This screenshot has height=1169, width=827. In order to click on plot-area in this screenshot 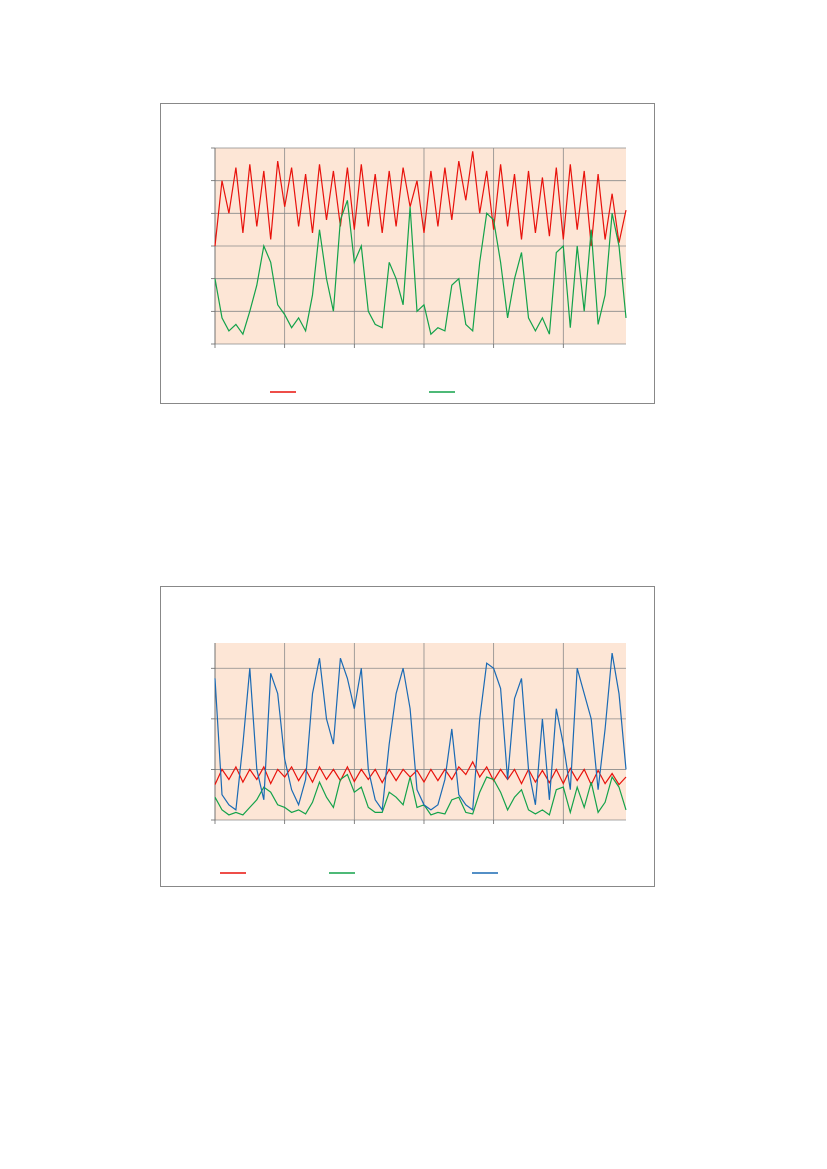, I will do `click(420, 731)`.